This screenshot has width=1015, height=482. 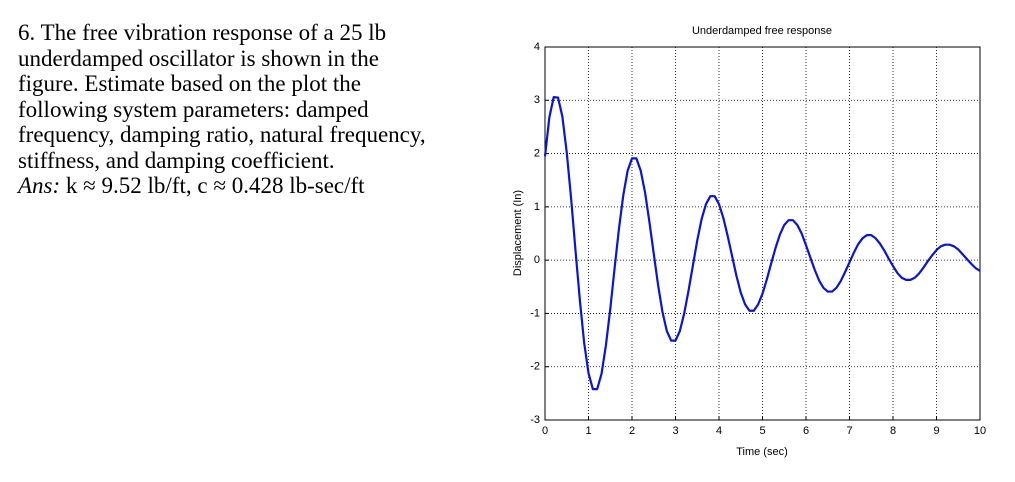 What do you see at coordinates (535, 420) in the screenshot?
I see `y-tick-label: -3` at bounding box center [535, 420].